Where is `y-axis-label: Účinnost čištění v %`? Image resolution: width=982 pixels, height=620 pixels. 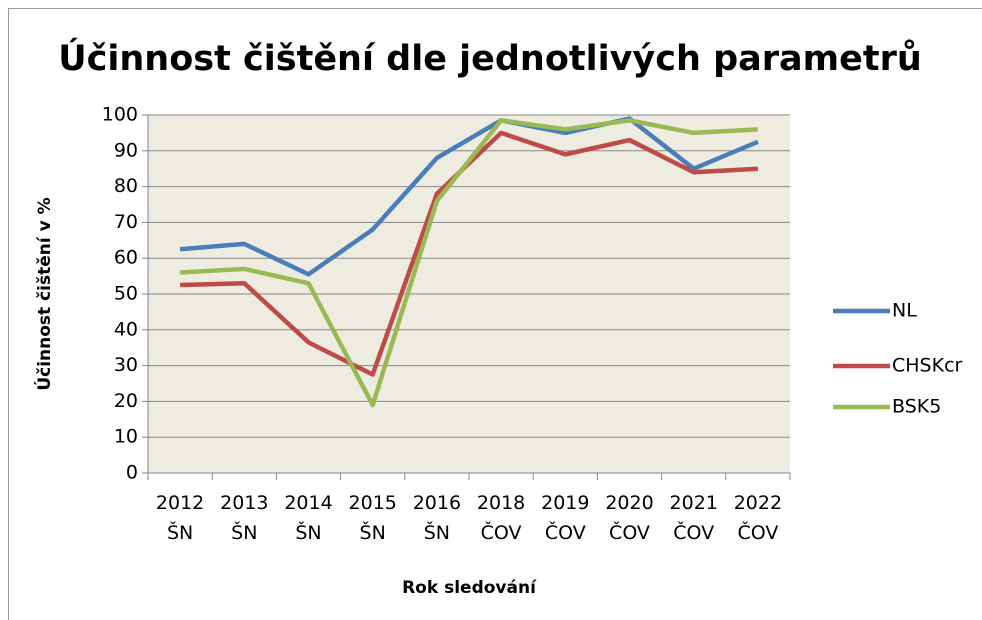
y-axis-label: Účinnost čištění v % is located at coordinates (44, 293).